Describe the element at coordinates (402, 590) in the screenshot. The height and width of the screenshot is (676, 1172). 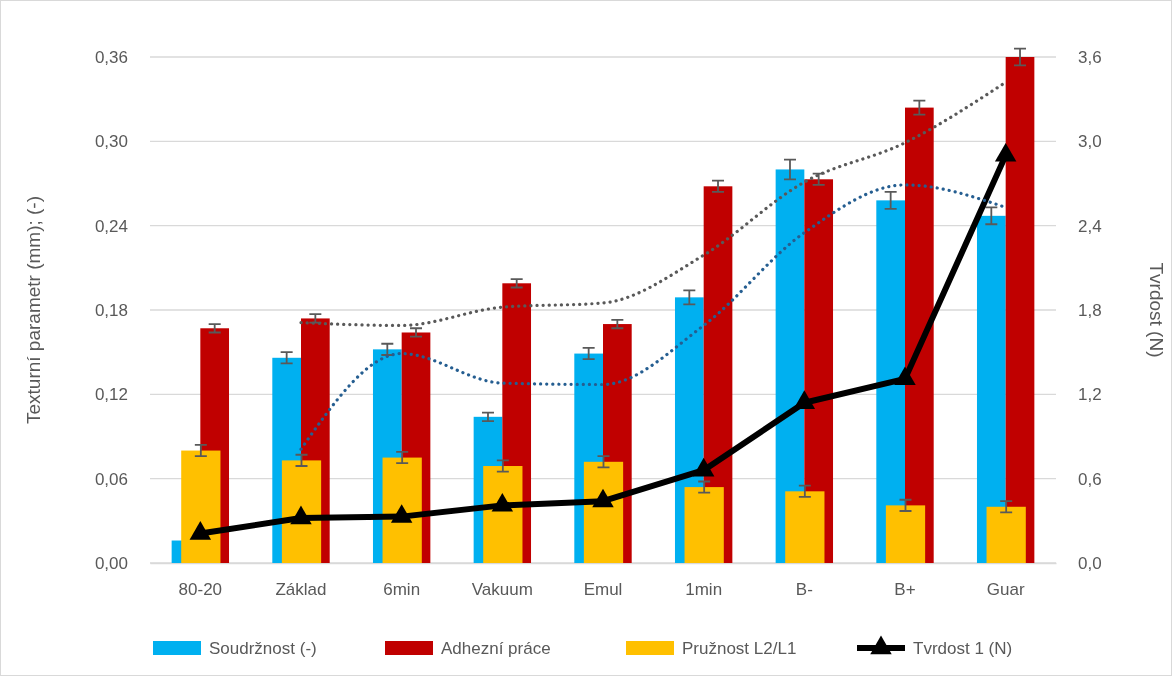
I see `x-tick-label: 6min` at that location.